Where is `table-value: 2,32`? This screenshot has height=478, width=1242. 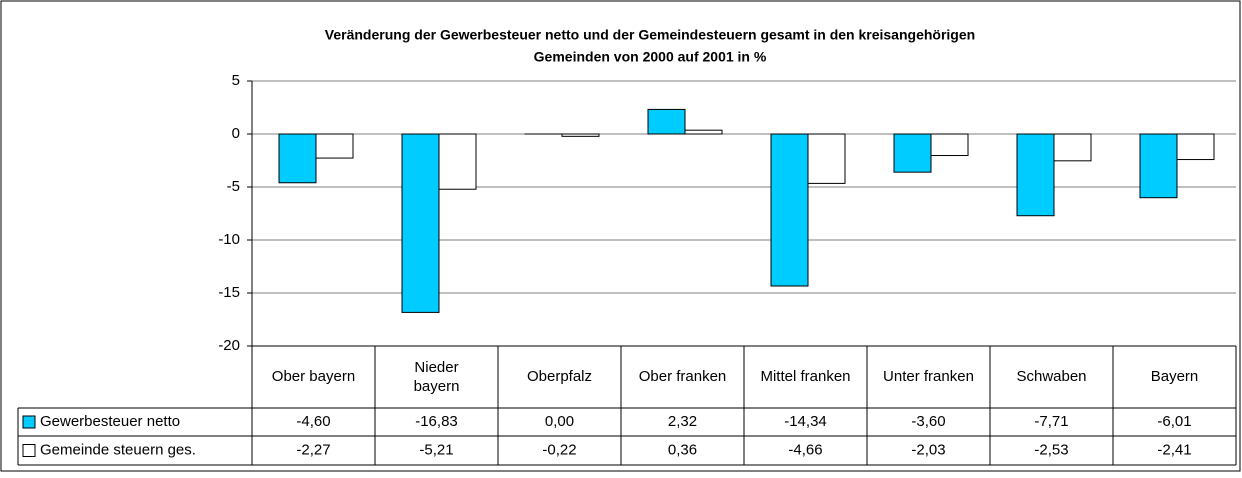 table-value: 2,32 is located at coordinates (682, 421).